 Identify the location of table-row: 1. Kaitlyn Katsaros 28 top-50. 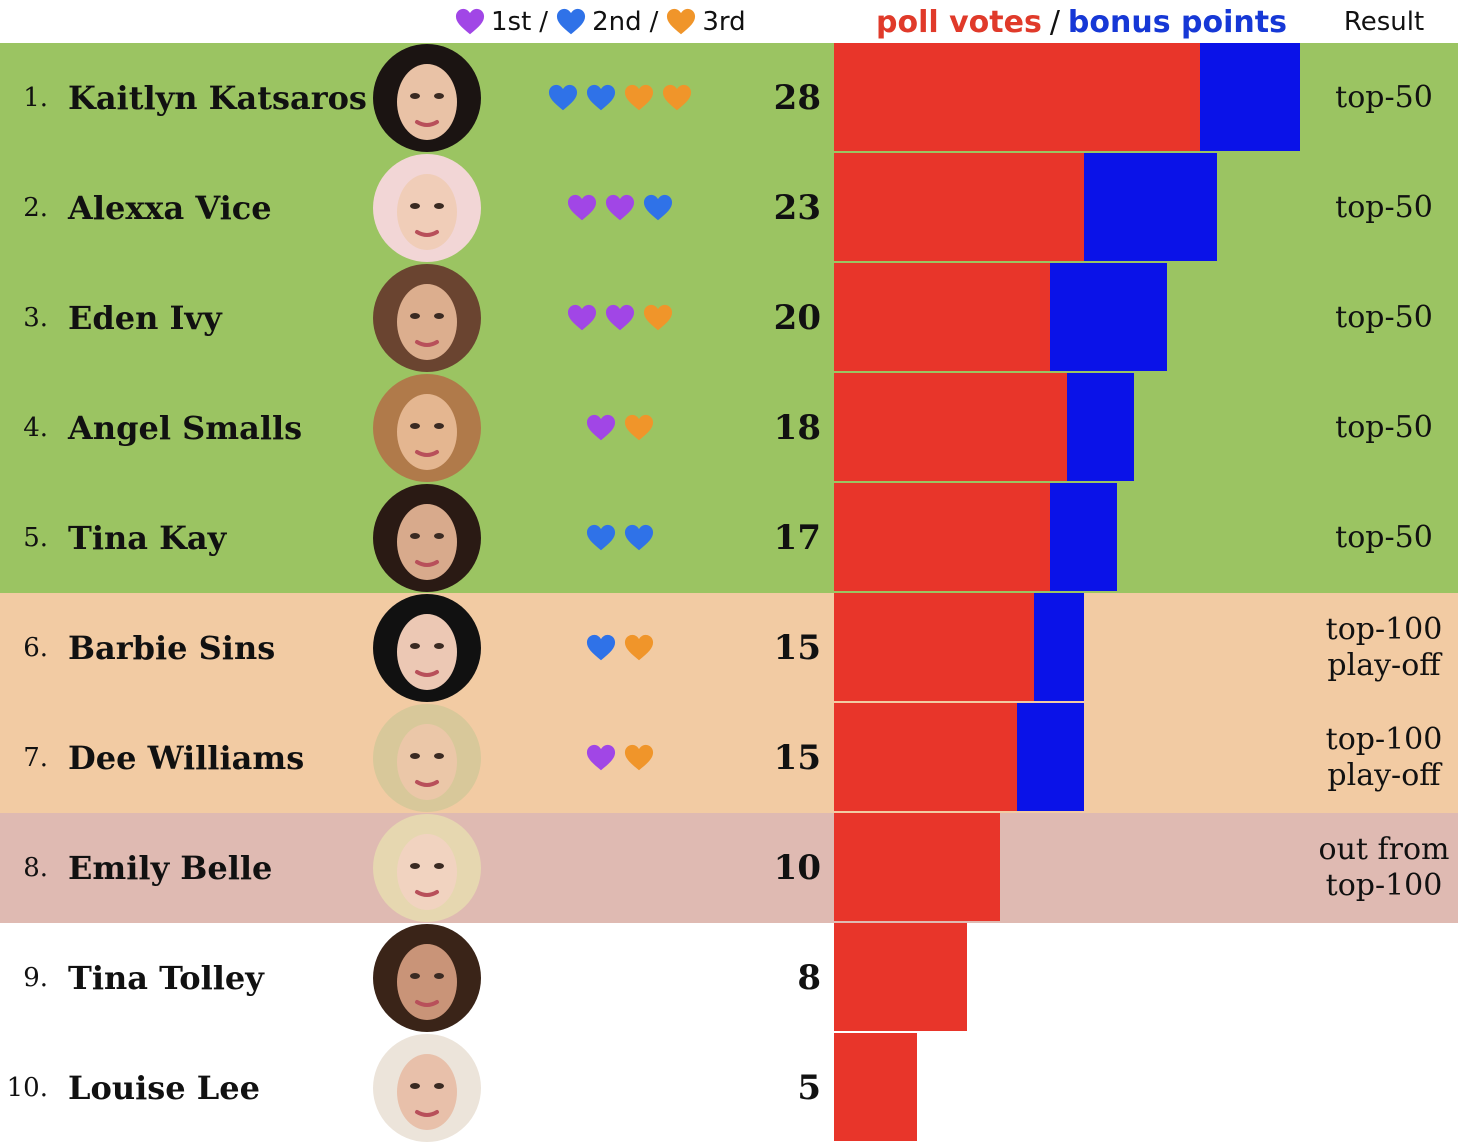
(729, 98).